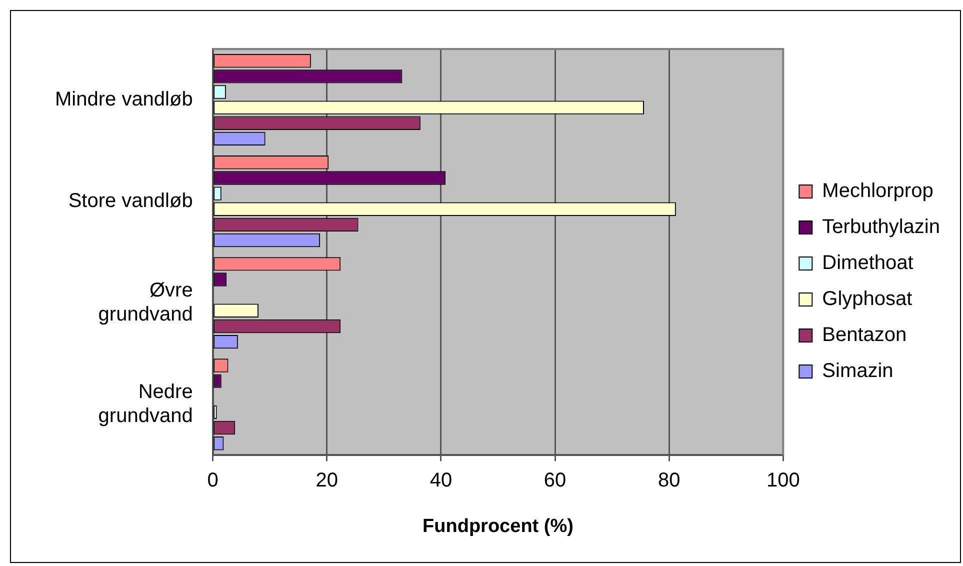  I want to click on y-tick-label: Nedre grundvand, so click(145, 403).